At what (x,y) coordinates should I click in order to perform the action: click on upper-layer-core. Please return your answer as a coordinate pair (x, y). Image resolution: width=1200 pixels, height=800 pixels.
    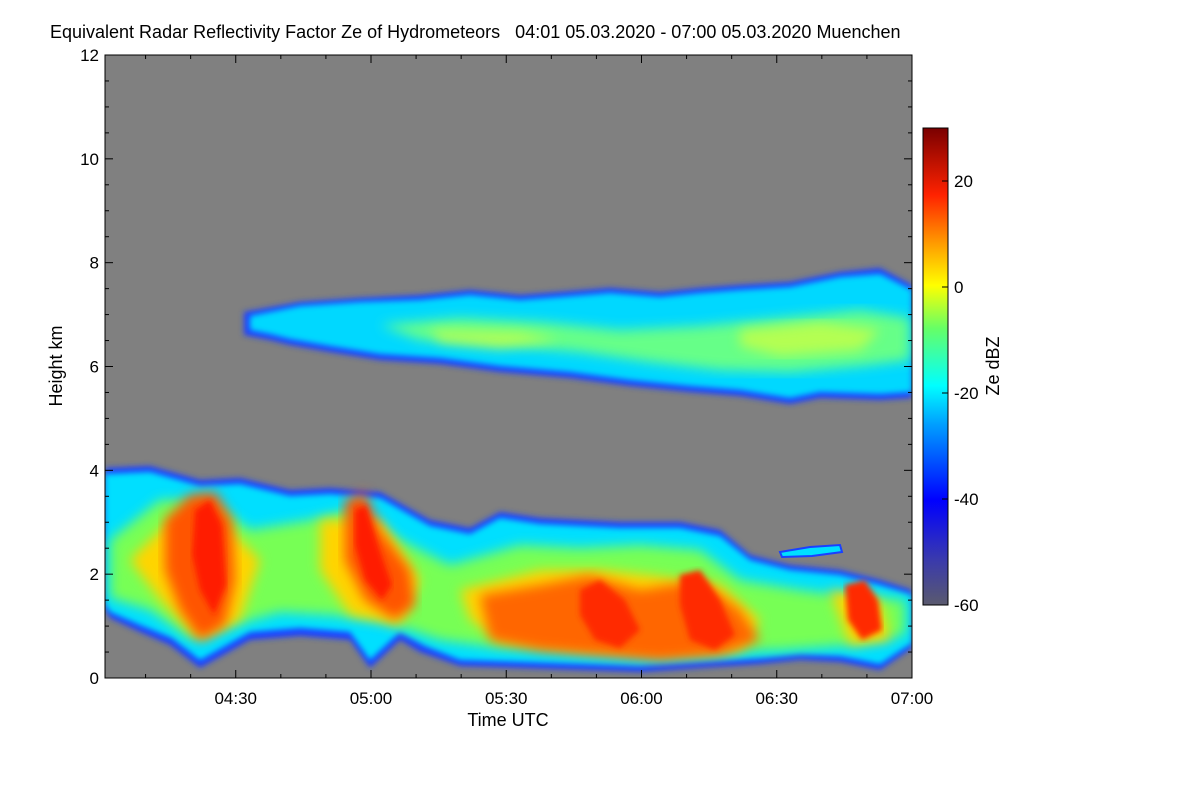
    Looking at the image, I should click on (645, 341).